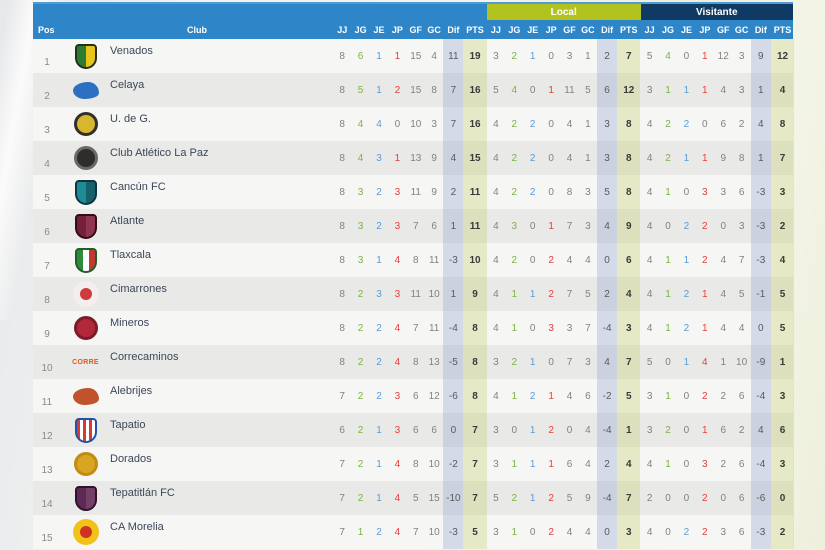  What do you see at coordinates (607, 56) in the screenshot?
I see `stat-local-dif: 2` at bounding box center [607, 56].